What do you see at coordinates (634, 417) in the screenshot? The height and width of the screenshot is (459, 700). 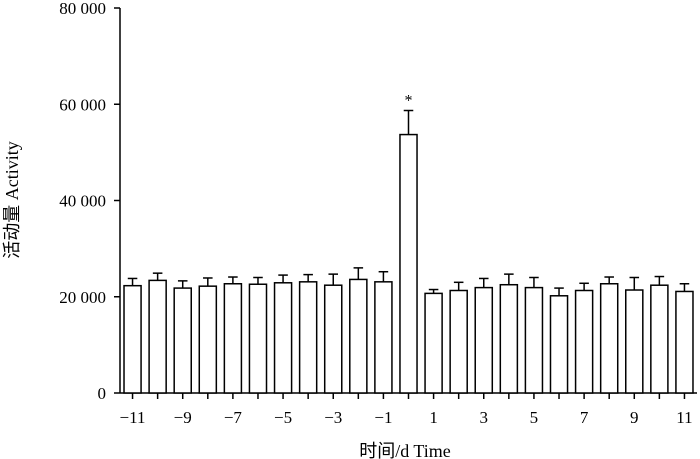 I see `x-tick-label: 9` at bounding box center [634, 417].